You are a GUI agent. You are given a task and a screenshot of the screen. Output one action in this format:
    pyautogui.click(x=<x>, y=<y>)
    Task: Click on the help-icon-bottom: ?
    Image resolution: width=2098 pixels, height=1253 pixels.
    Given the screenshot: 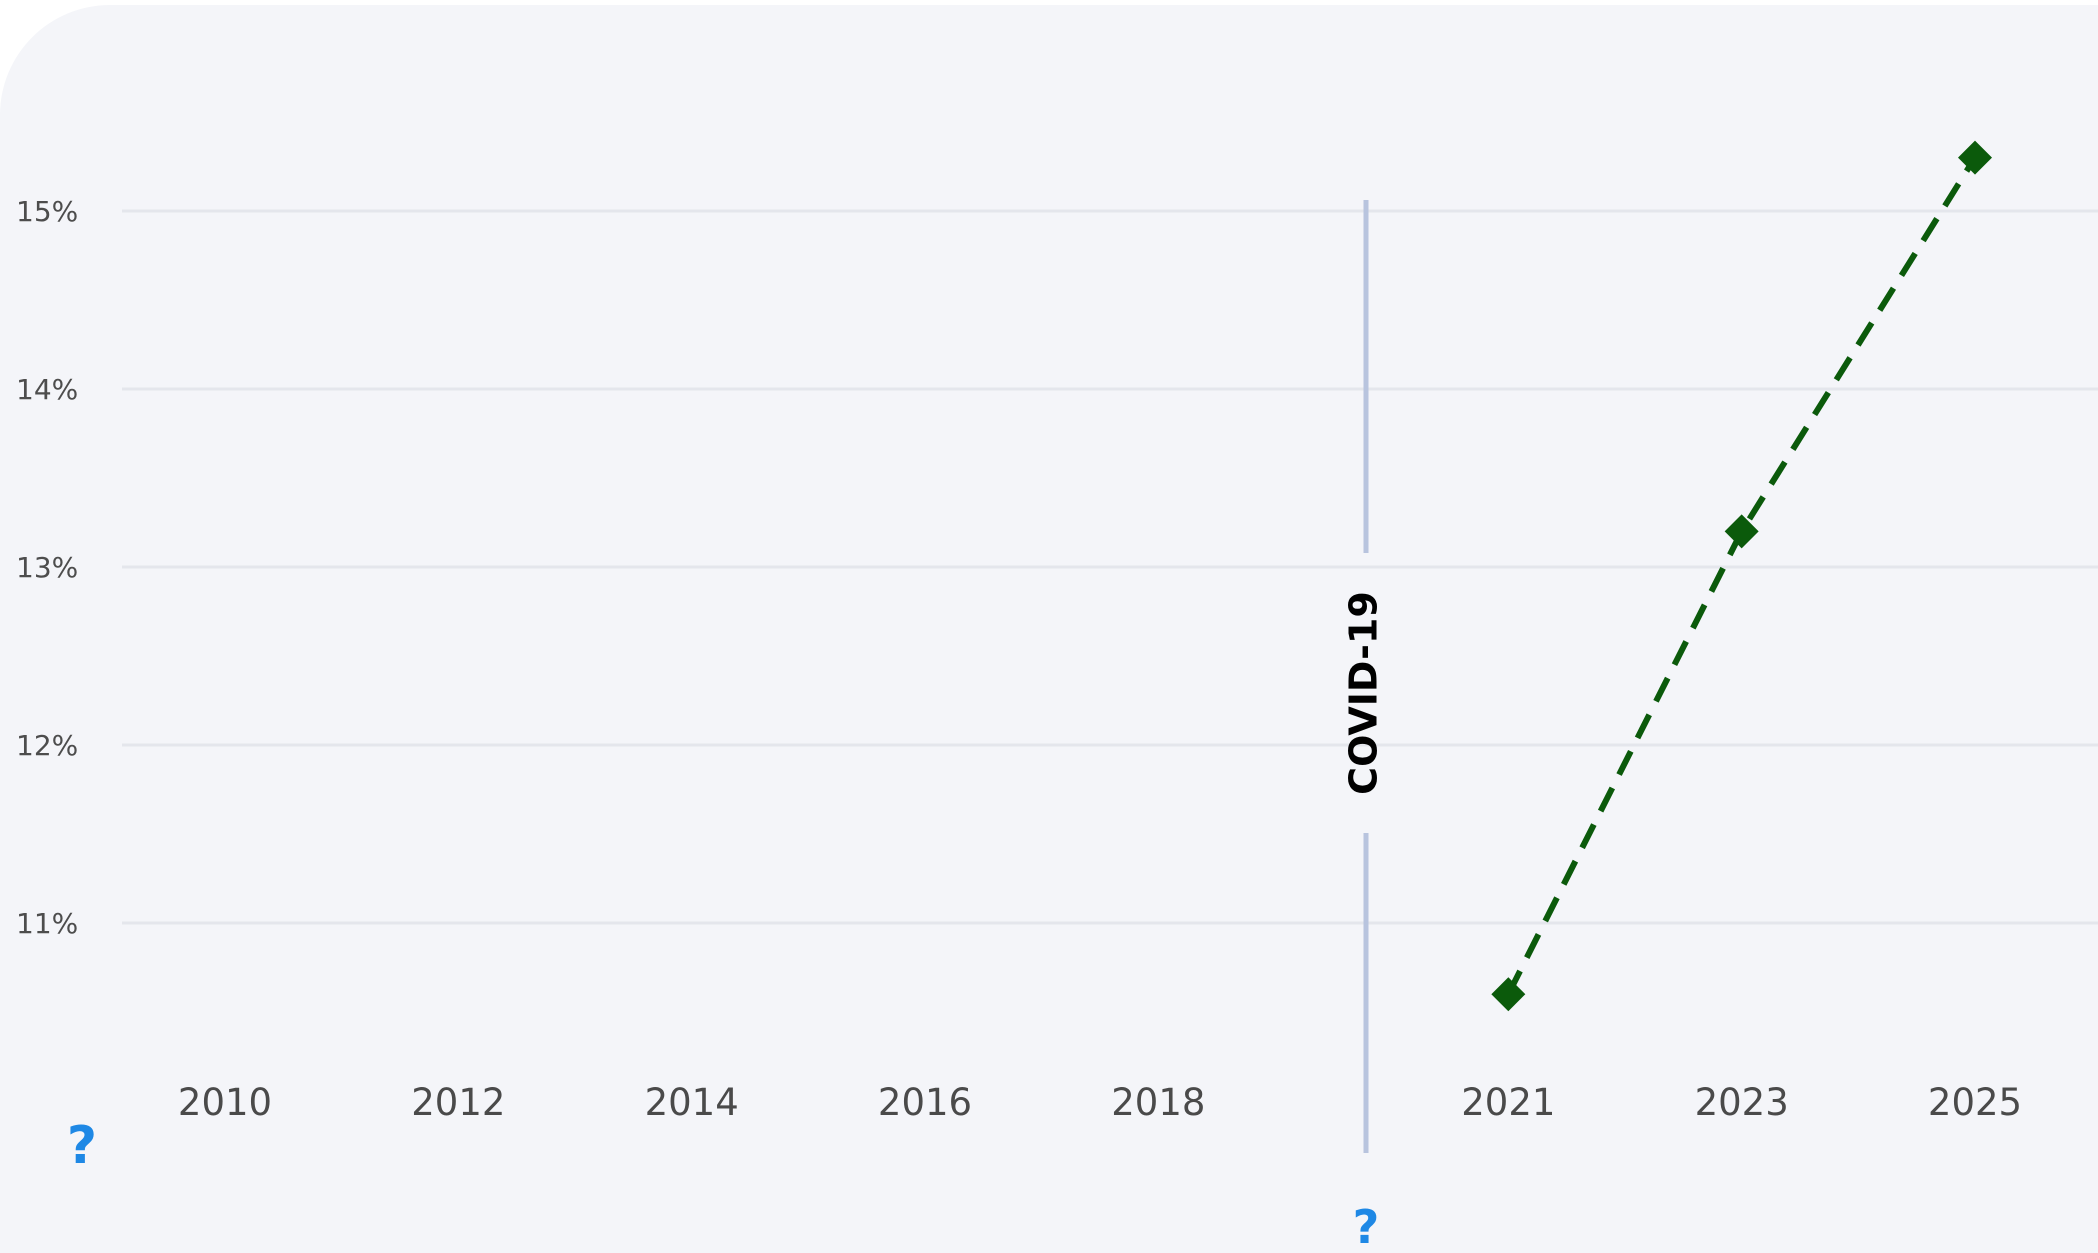 What is the action you would take?
    pyautogui.click(x=1366, y=1226)
    